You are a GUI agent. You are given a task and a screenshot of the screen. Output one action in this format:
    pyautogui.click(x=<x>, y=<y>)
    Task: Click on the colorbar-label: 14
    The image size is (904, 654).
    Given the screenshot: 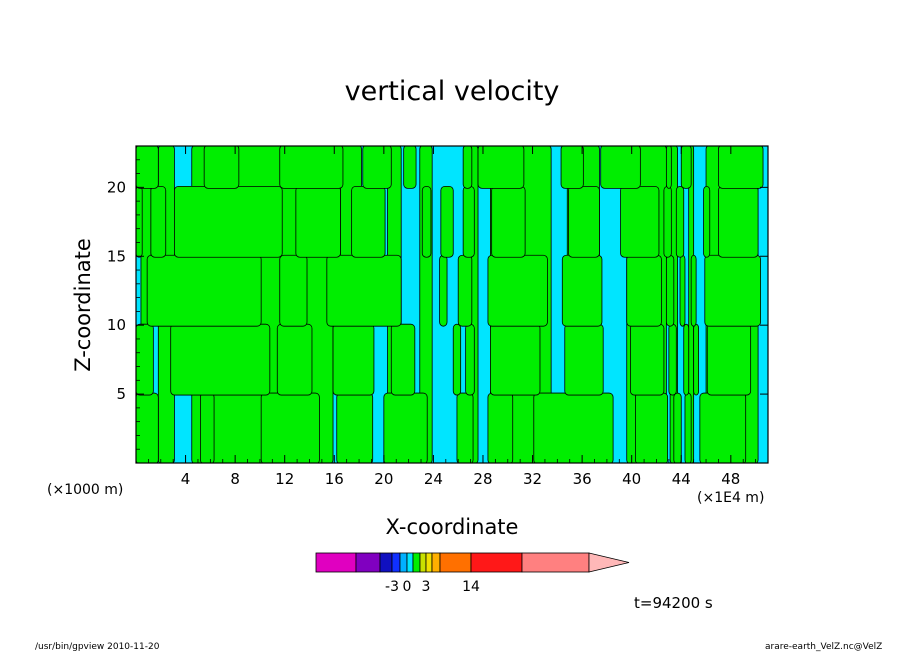 What is the action you would take?
    pyautogui.click(x=471, y=587)
    